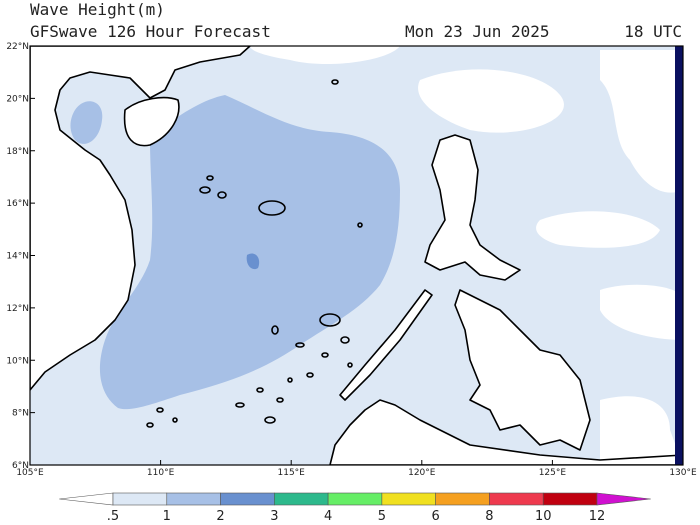  Describe the element at coordinates (253, 261) in the screenshot. I see `patch-dark` at that location.